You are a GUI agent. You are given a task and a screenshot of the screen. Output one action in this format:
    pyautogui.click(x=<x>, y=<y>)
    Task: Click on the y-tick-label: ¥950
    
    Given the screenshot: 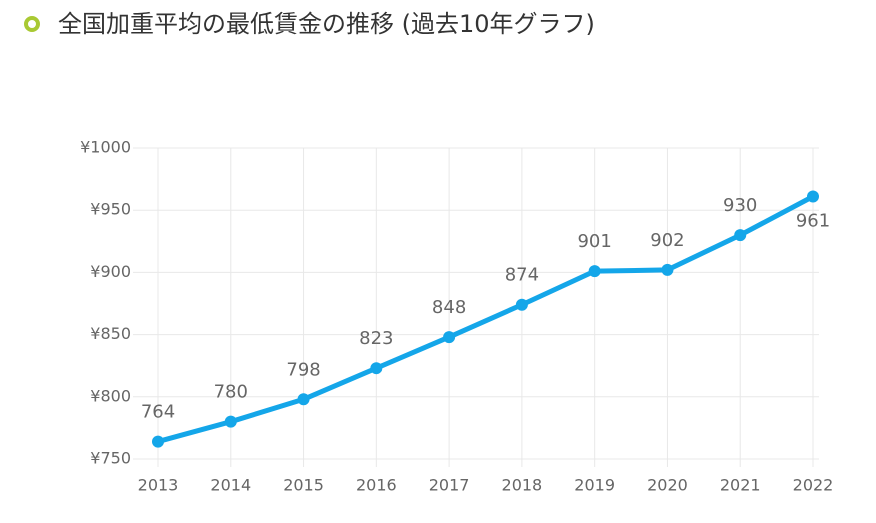 What is the action you would take?
    pyautogui.click(x=110, y=209)
    